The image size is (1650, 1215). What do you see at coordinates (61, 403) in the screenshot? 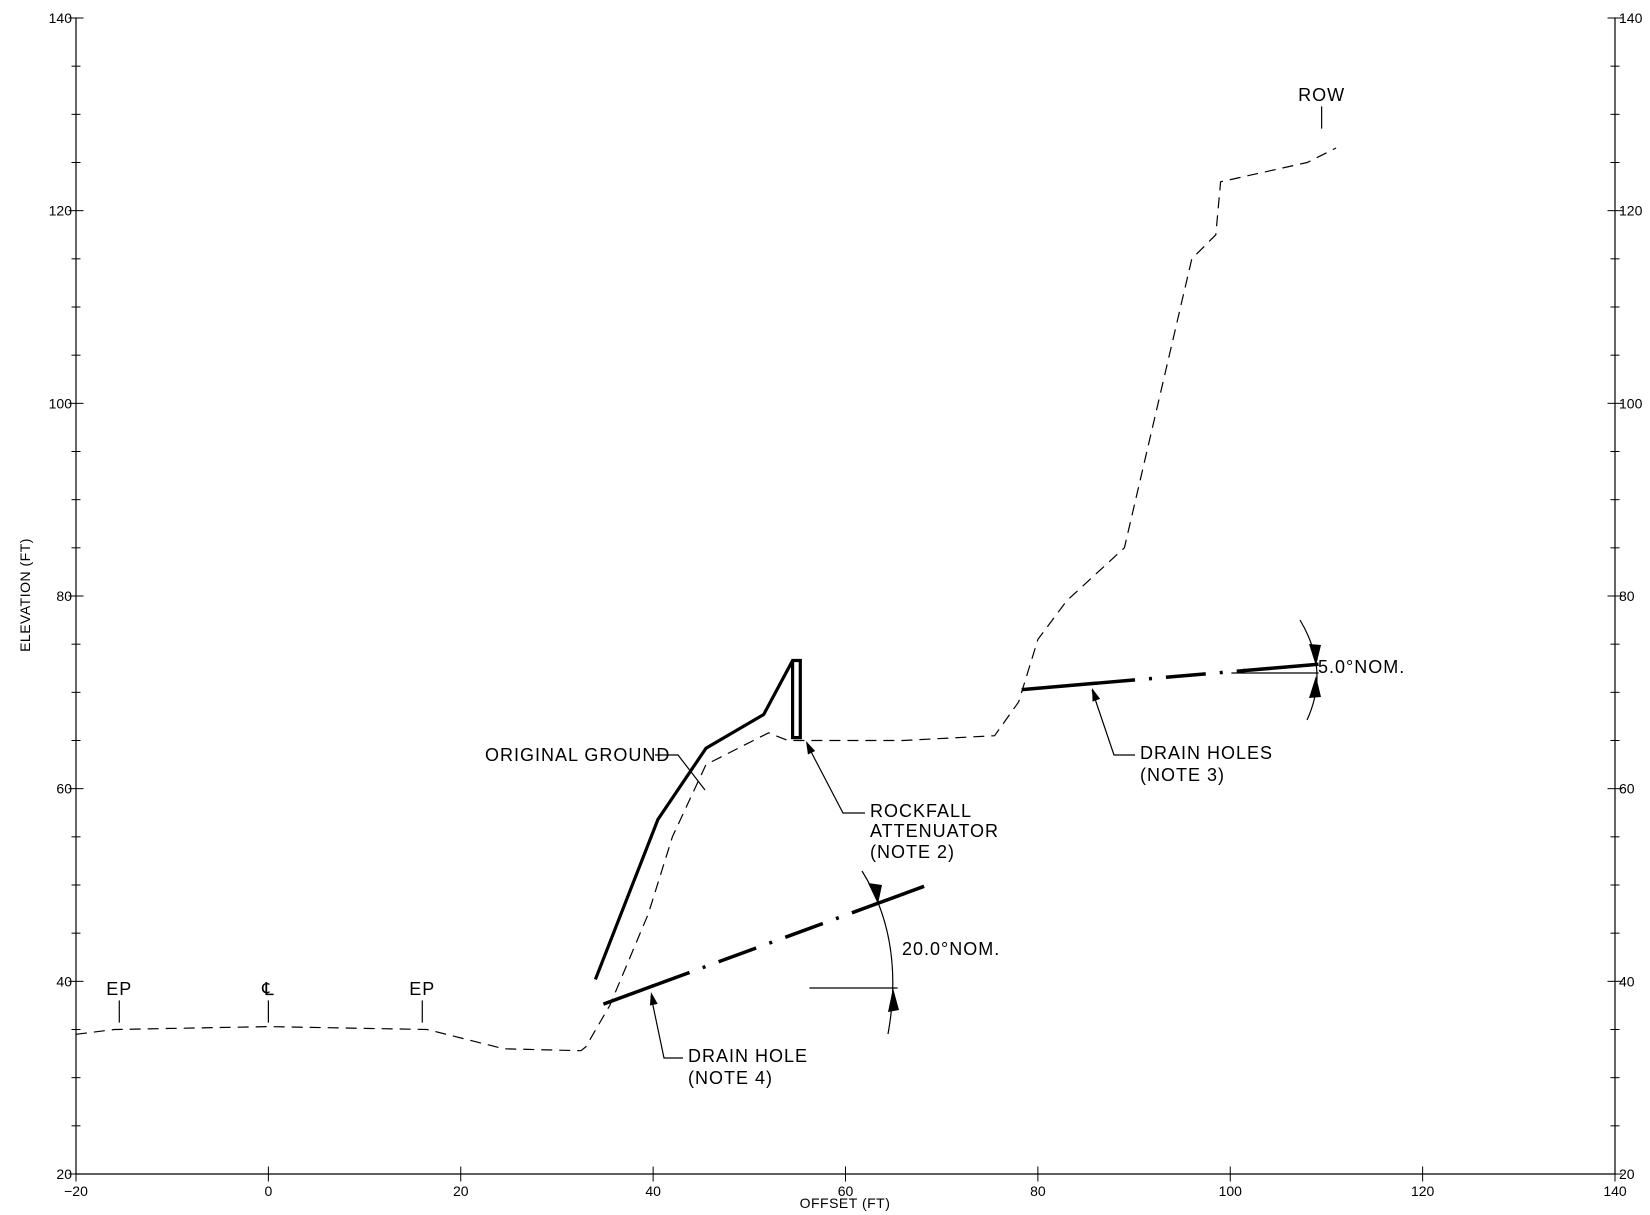
I see `left-tick-label: 100` at bounding box center [61, 403].